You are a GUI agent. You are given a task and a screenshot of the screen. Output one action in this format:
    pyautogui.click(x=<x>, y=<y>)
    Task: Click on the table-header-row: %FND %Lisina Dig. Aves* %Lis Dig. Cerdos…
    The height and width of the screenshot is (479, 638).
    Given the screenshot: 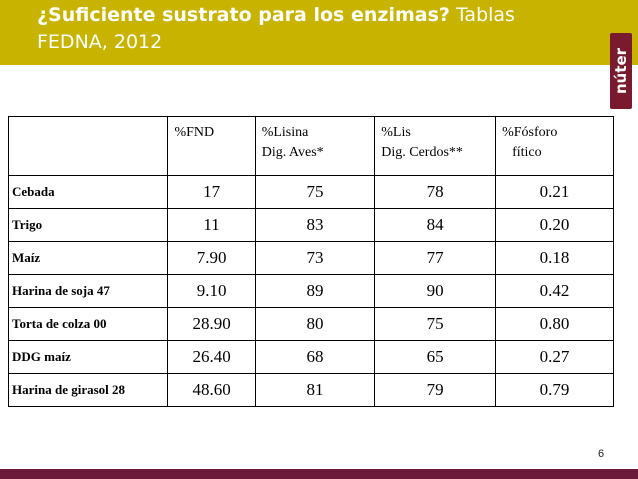 What is the action you would take?
    pyautogui.click(x=310, y=146)
    